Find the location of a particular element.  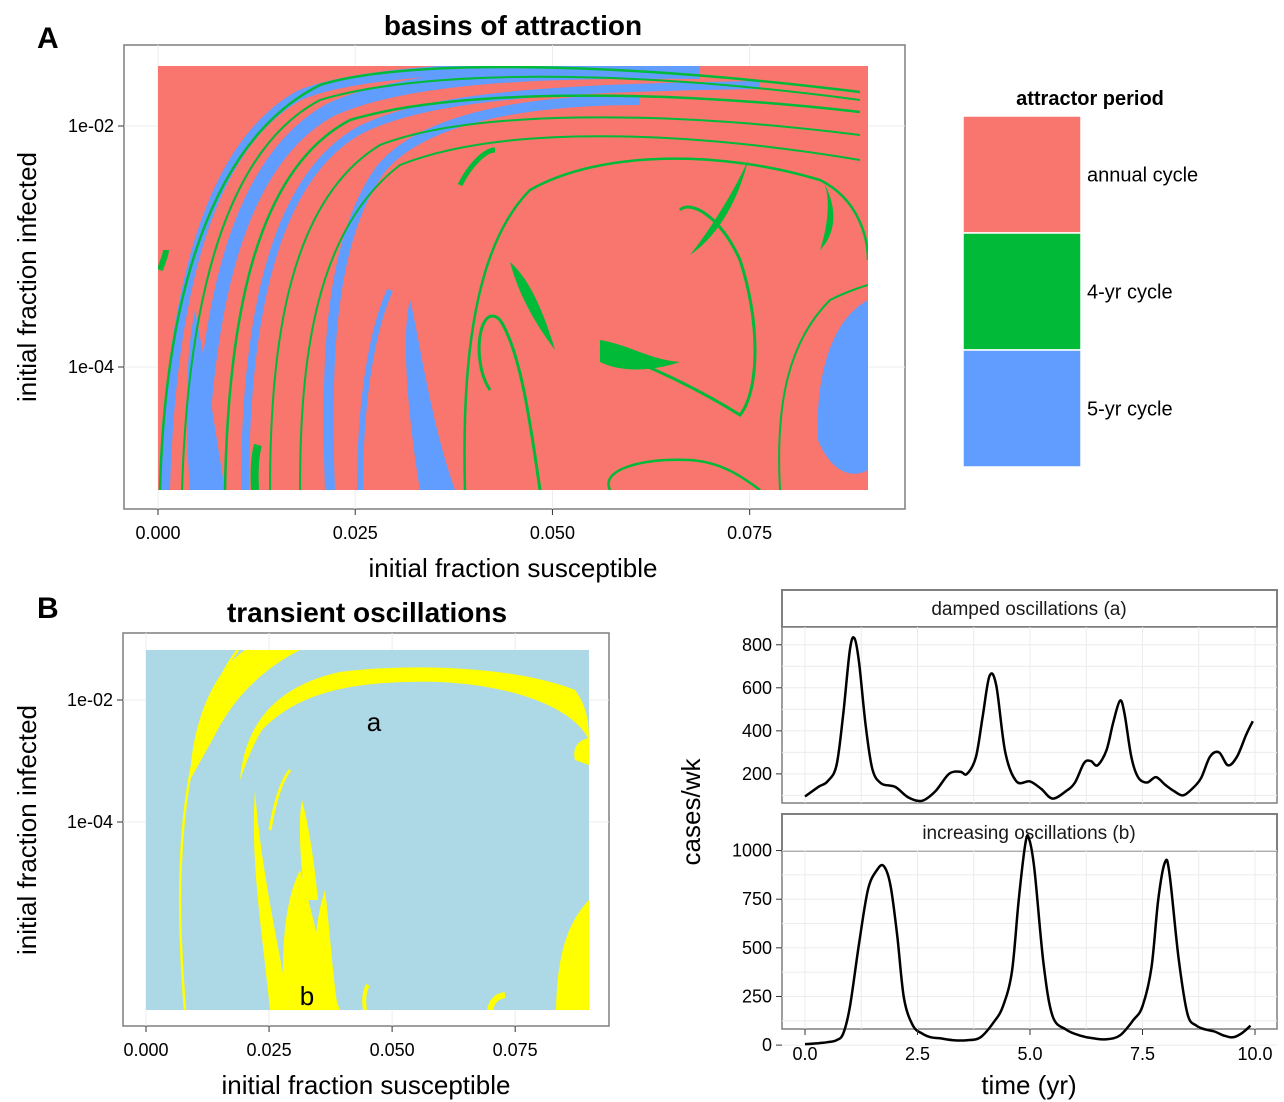

y-tick-label: 600 is located at coordinates (757, 688).